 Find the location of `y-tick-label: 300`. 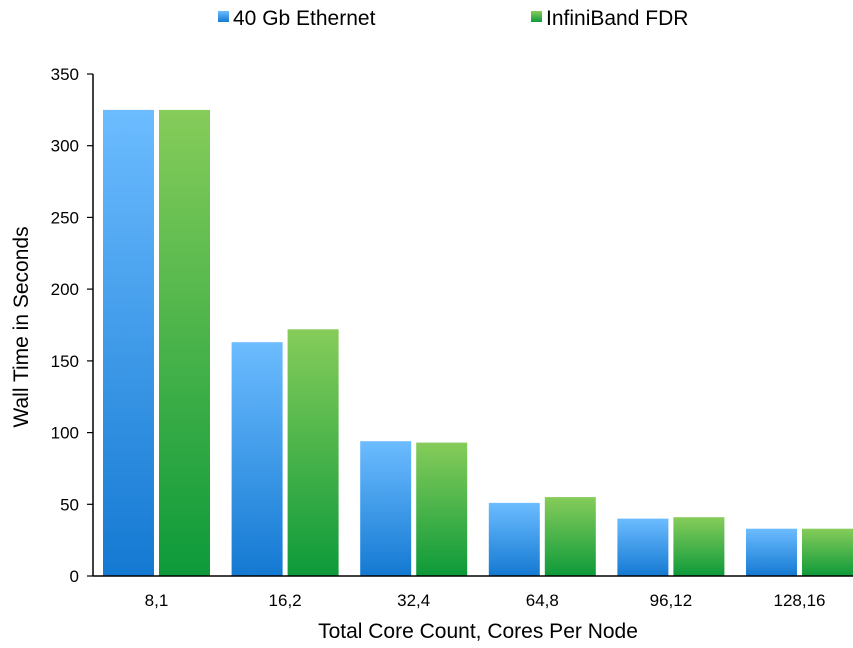

y-tick-label: 300 is located at coordinates (65, 146).